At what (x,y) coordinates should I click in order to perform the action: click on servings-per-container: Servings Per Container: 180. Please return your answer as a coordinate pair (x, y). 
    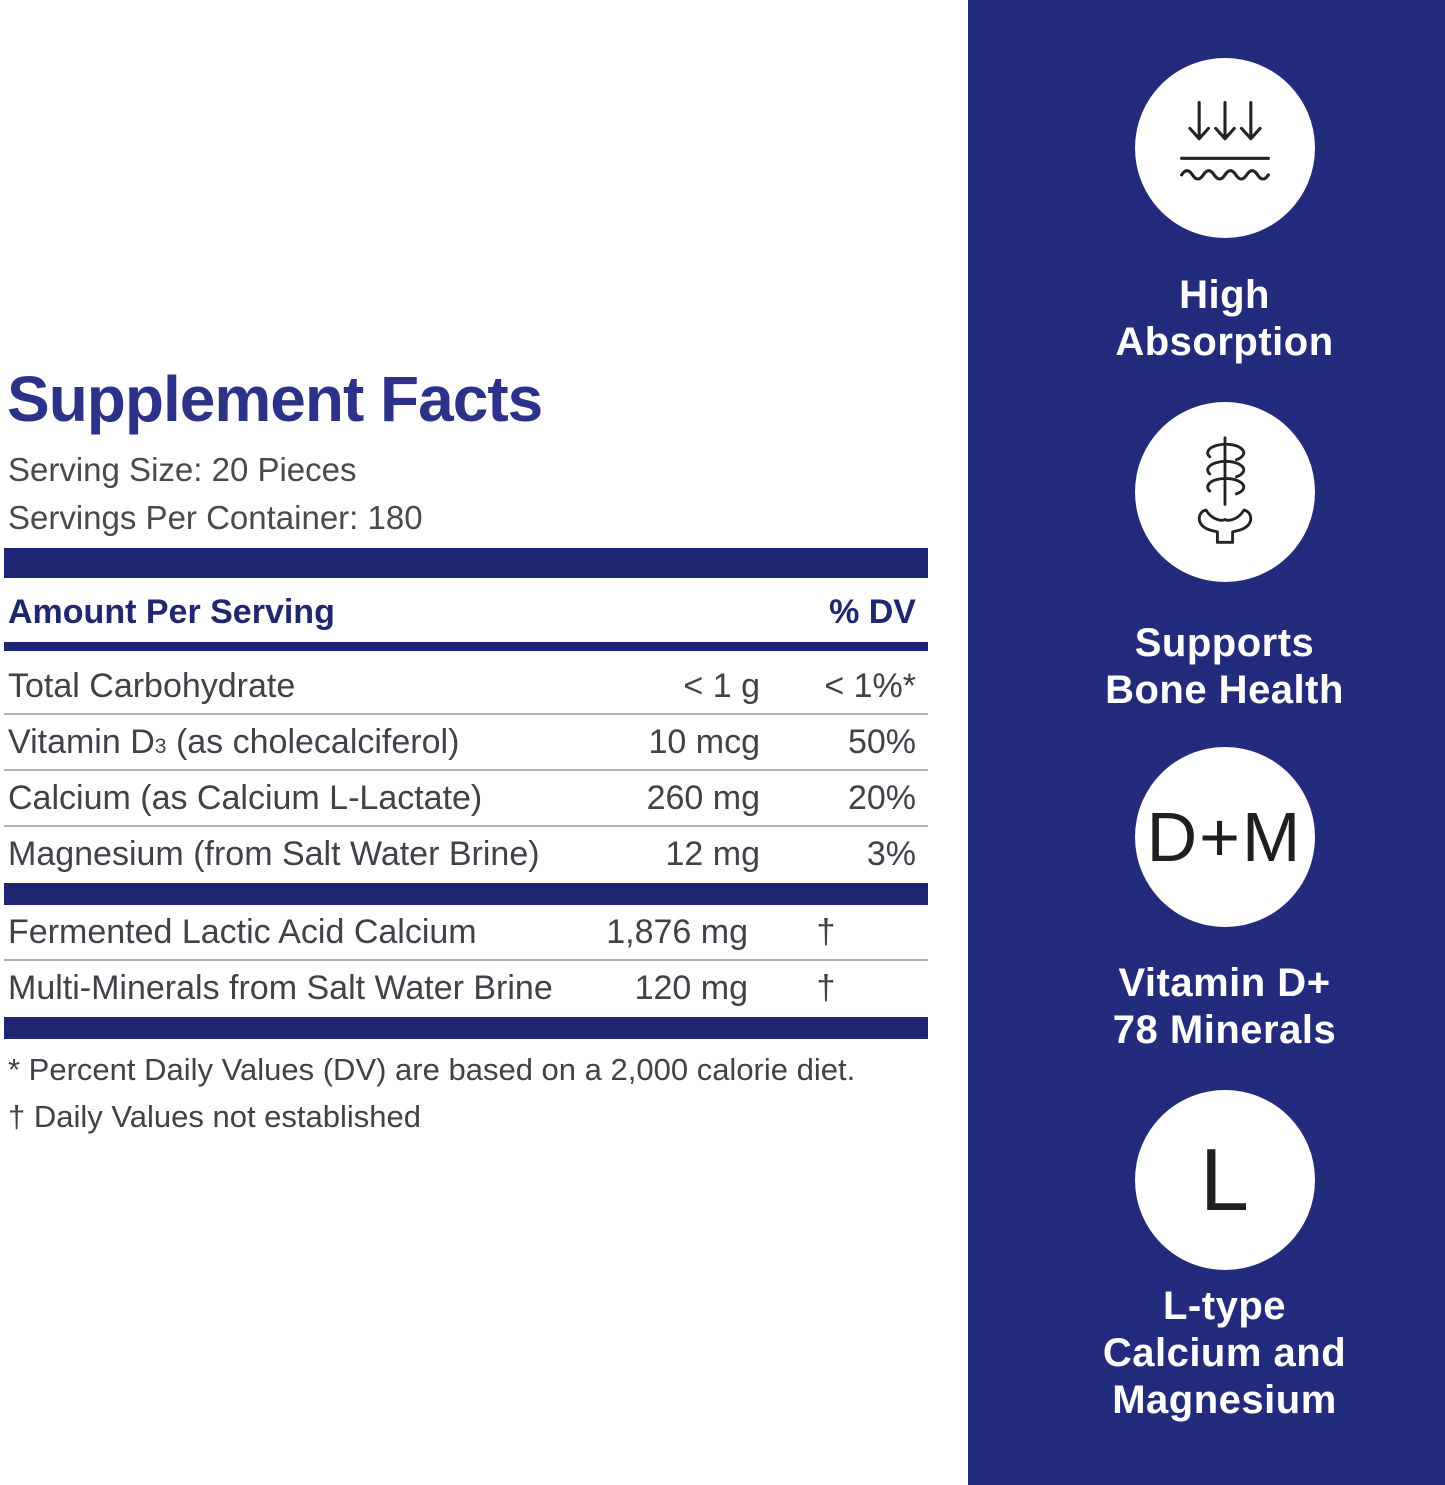
    Looking at the image, I should click on (215, 517).